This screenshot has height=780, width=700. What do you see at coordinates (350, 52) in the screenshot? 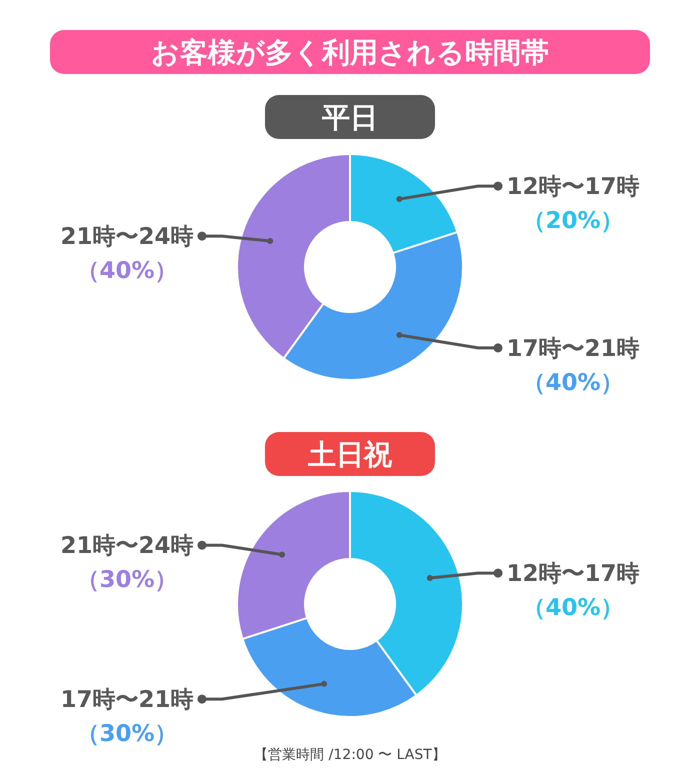
I see `chart-title: お客様が多く利用される時間帯` at bounding box center [350, 52].